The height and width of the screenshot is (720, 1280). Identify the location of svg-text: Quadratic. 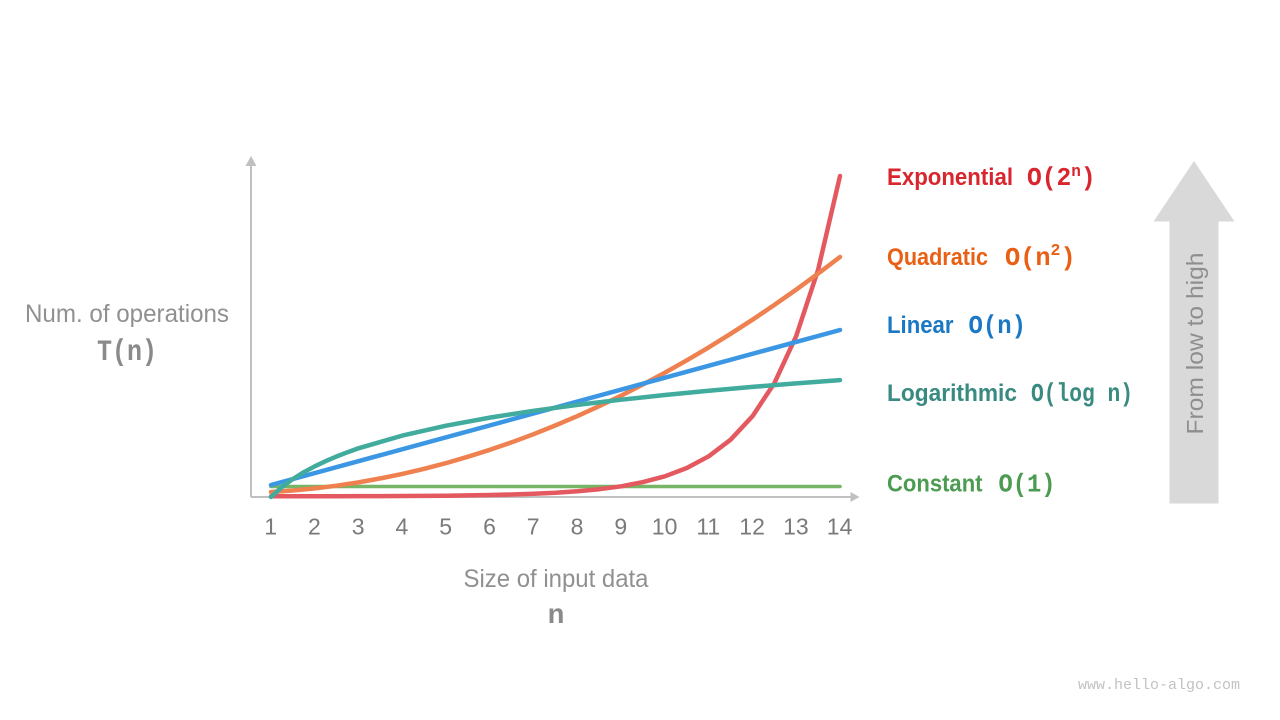
(937, 257).